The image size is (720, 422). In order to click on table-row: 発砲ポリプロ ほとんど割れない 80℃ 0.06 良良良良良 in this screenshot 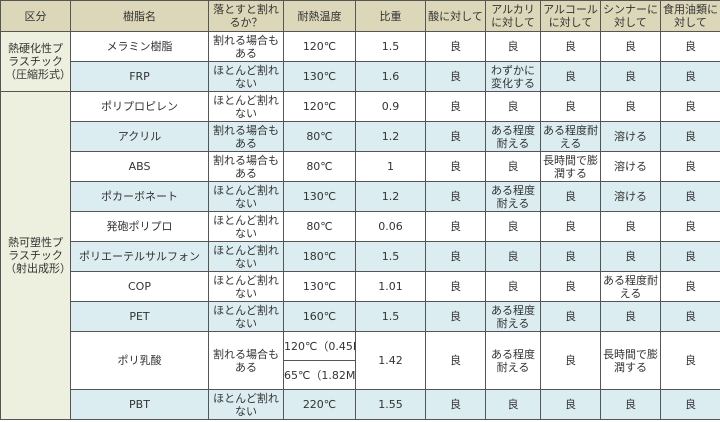, I will do `click(360, 226)`.